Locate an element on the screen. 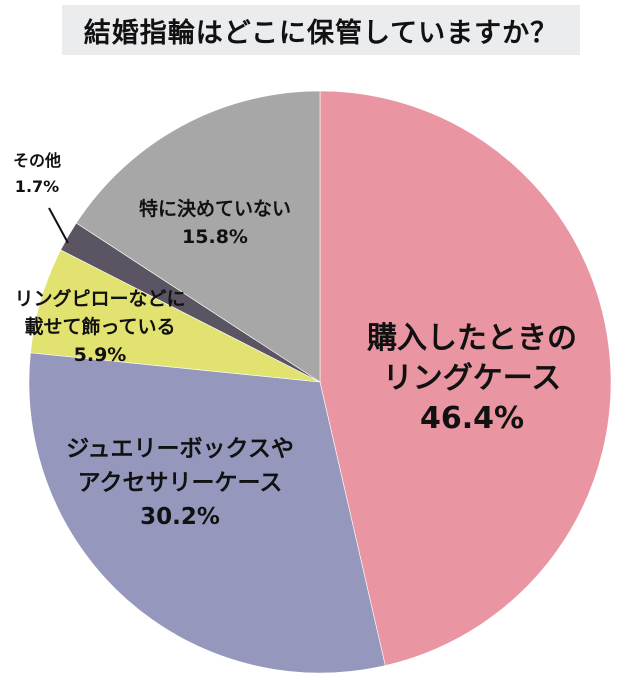  label-ring-pillow: リングピローなどに 載せて飾っている 5.9% is located at coordinates (99, 327).